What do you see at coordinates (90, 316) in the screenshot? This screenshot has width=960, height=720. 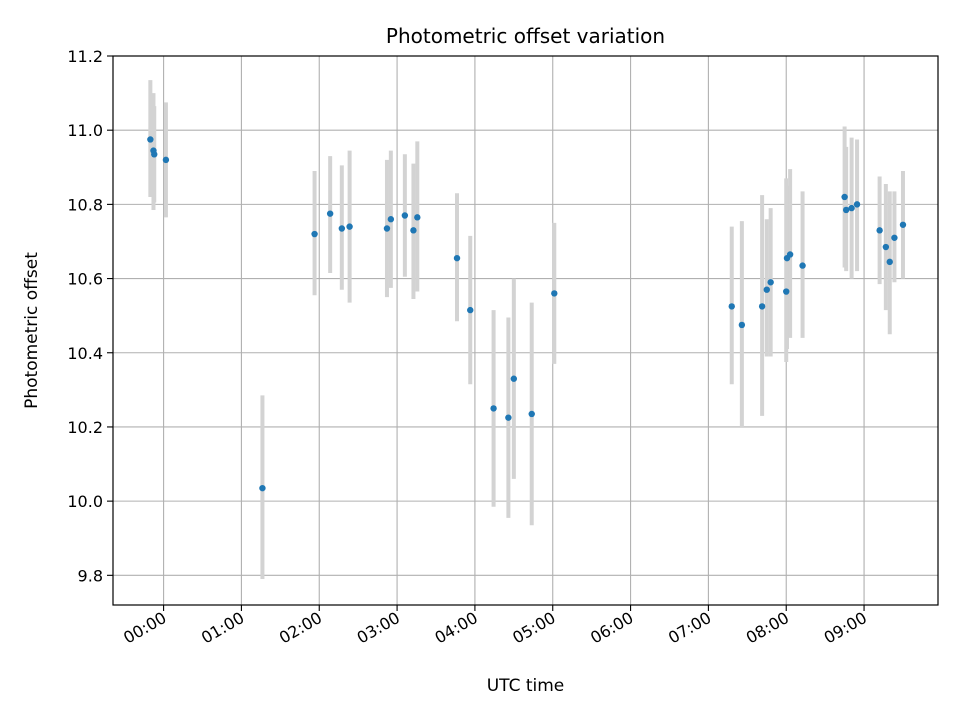 I see `y-axis-ticks: 9.8 10.0 10.2 10.4 10.6 10.8 11.0 11.2` at bounding box center [90, 316].